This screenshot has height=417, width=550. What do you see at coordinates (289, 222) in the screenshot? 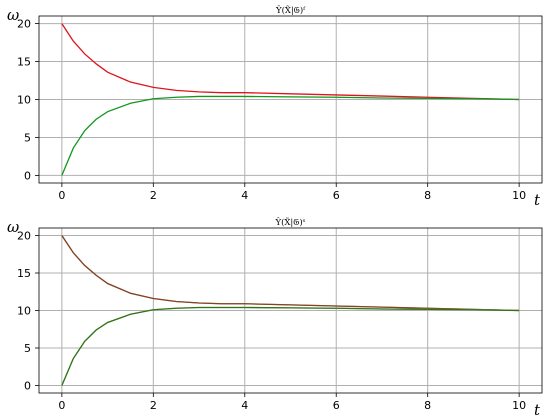
I see `chart-title: Ŷ(X̃|𝔊)ˢ` at bounding box center [289, 222].